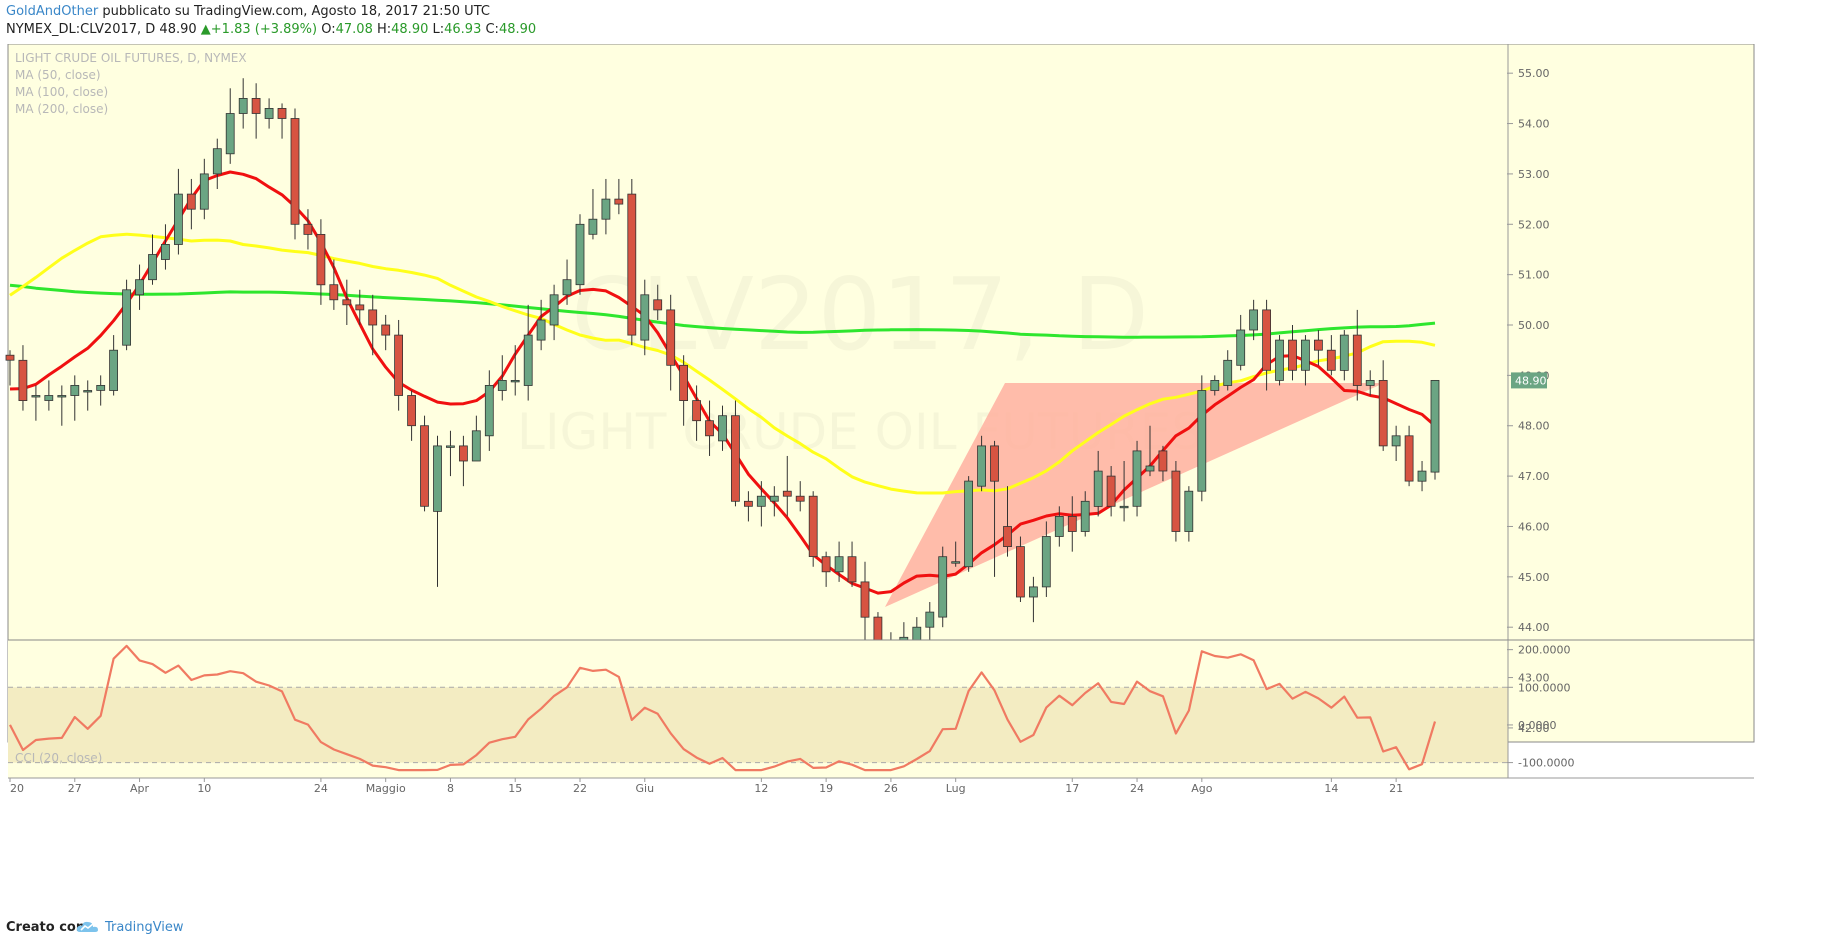  What do you see at coordinates (354, 29) in the screenshot?
I see `open-value: 47.08` at bounding box center [354, 29].